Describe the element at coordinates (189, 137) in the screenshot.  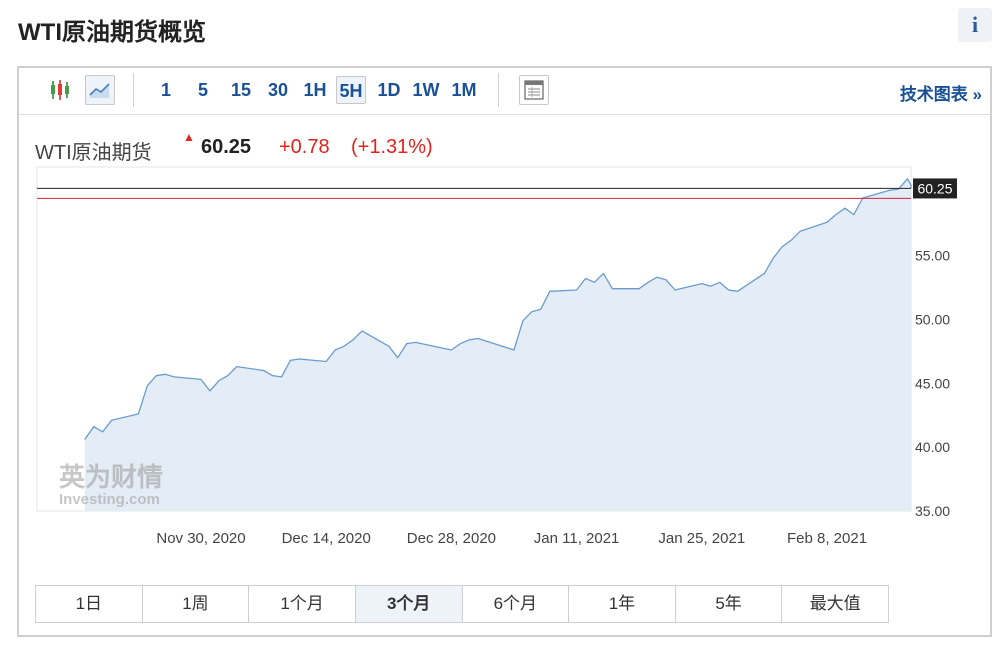
I see `up-arrow-icon: ▲` at that location.